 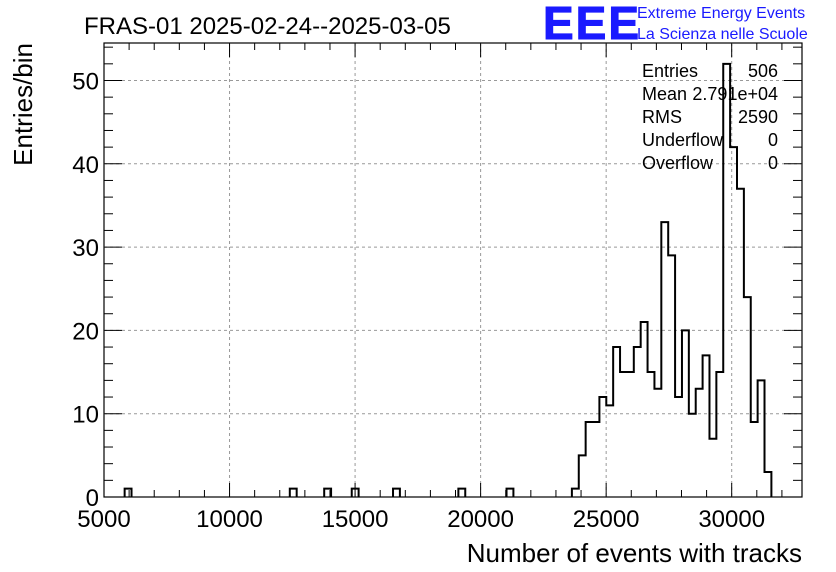 What do you see at coordinates (229, 519) in the screenshot?
I see `x-tick-label: 10000` at bounding box center [229, 519].